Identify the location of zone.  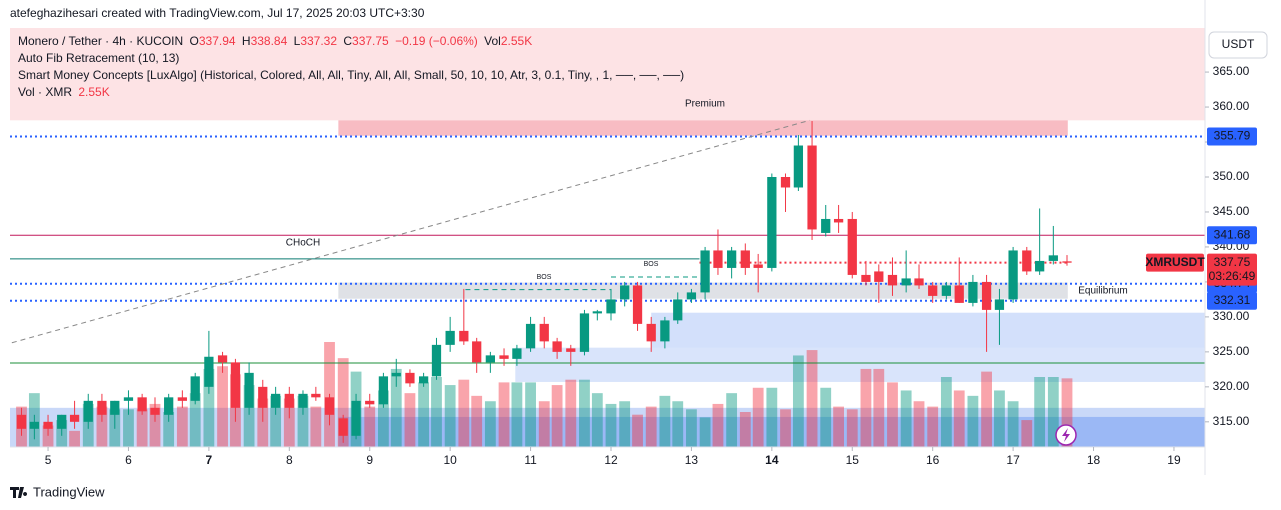
(928, 332).